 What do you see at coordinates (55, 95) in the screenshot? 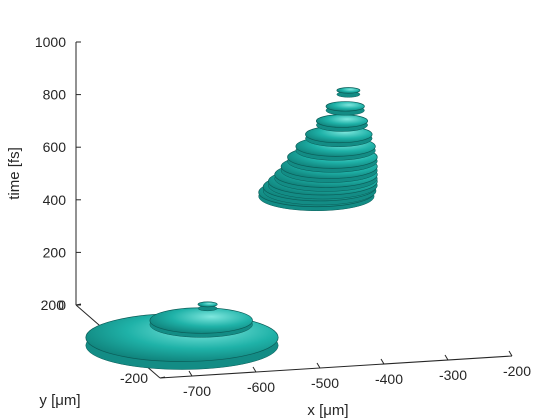
I see `z-tick-label: 800` at bounding box center [55, 95].